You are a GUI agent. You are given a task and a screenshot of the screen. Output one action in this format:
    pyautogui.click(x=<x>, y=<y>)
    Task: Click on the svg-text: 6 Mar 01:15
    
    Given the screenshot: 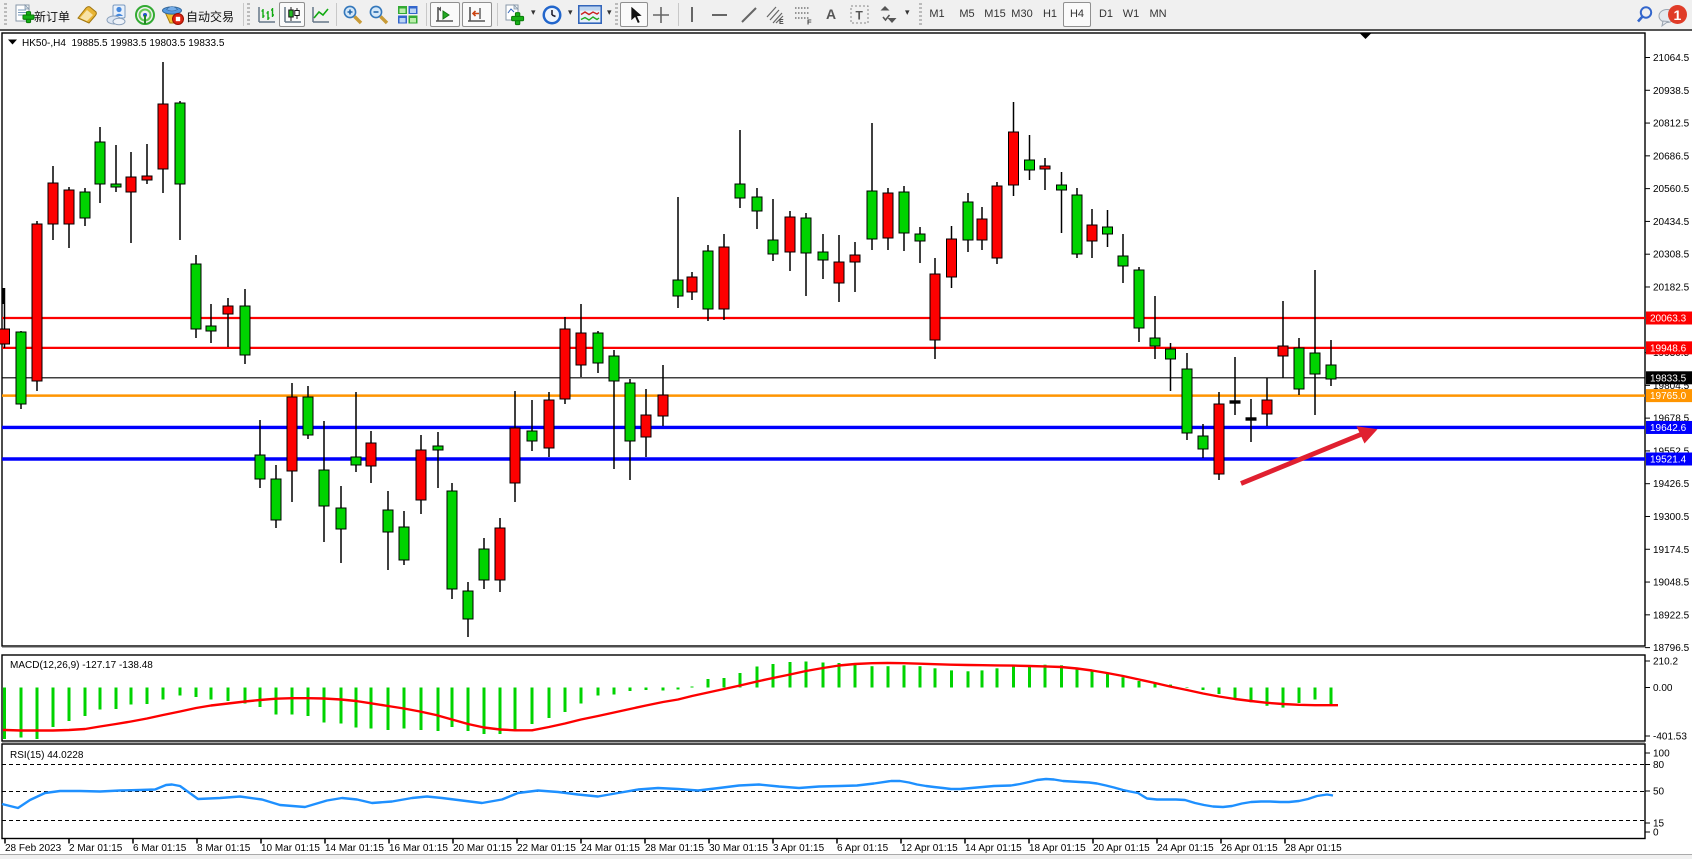 What is the action you would take?
    pyautogui.click(x=160, y=848)
    